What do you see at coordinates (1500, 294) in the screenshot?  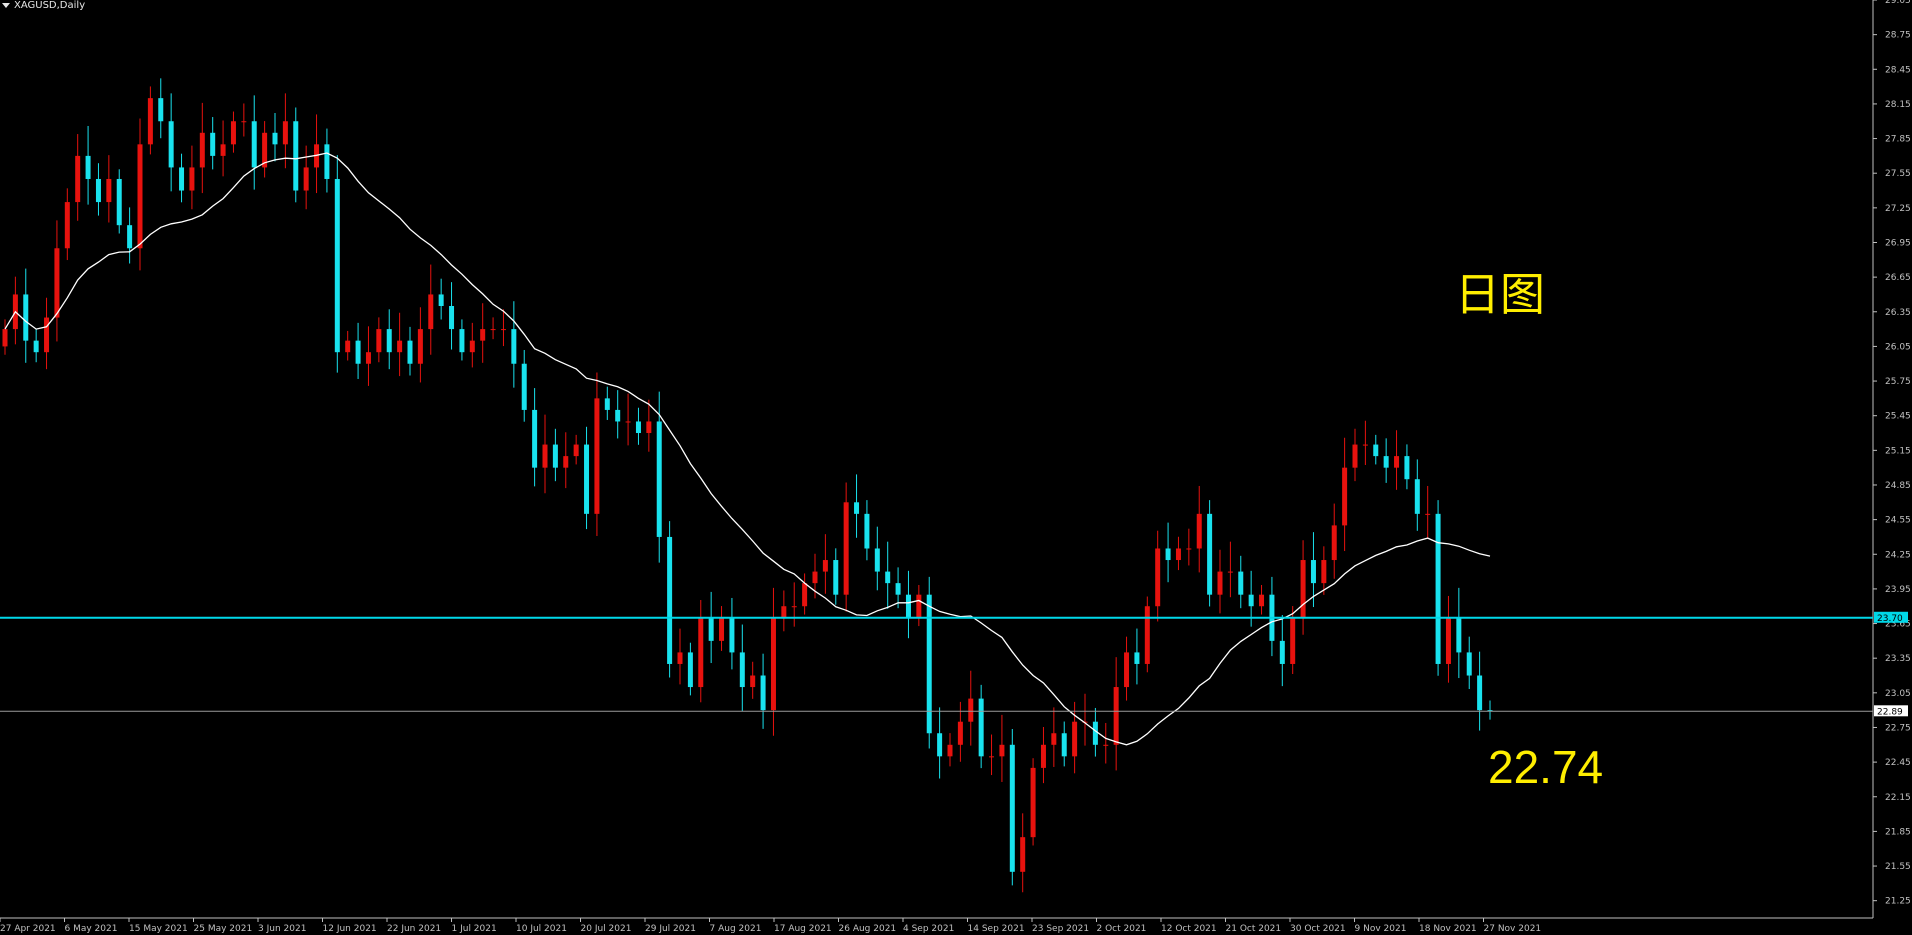 I see `timeframe-annotation: 日图` at bounding box center [1500, 294].